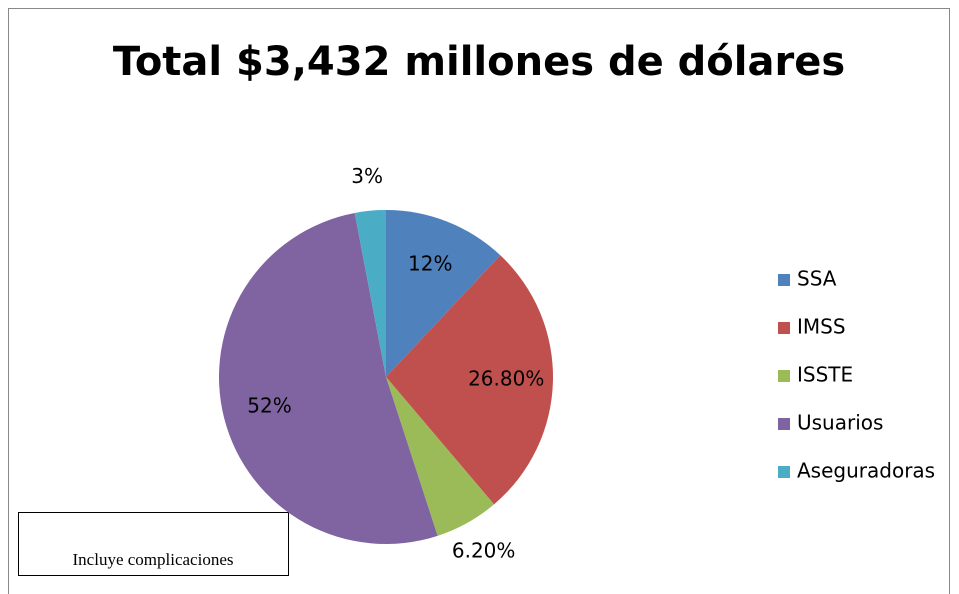  Describe the element at coordinates (866, 471) in the screenshot. I see `legend-label: Aseguradoras` at that location.